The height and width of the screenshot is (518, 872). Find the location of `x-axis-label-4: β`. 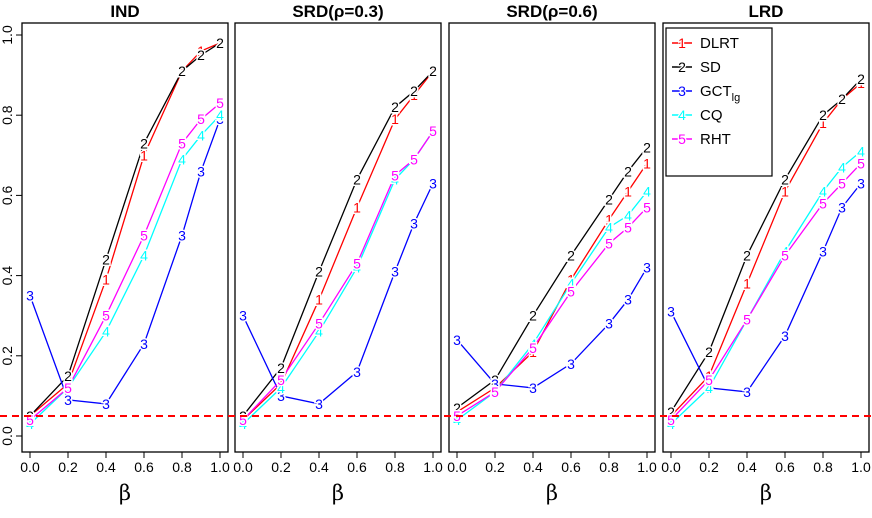

x-axis-label-4: β is located at coordinates (766, 493).